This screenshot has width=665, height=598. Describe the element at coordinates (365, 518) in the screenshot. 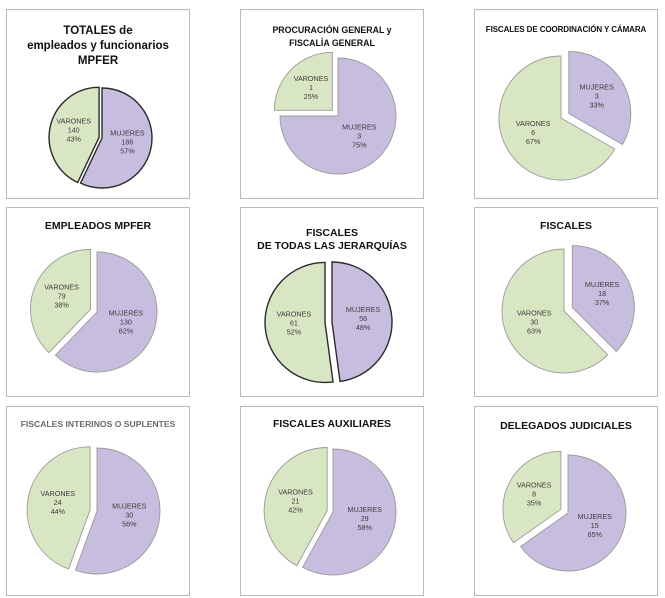

I see `slice-value-label: 29` at that location.